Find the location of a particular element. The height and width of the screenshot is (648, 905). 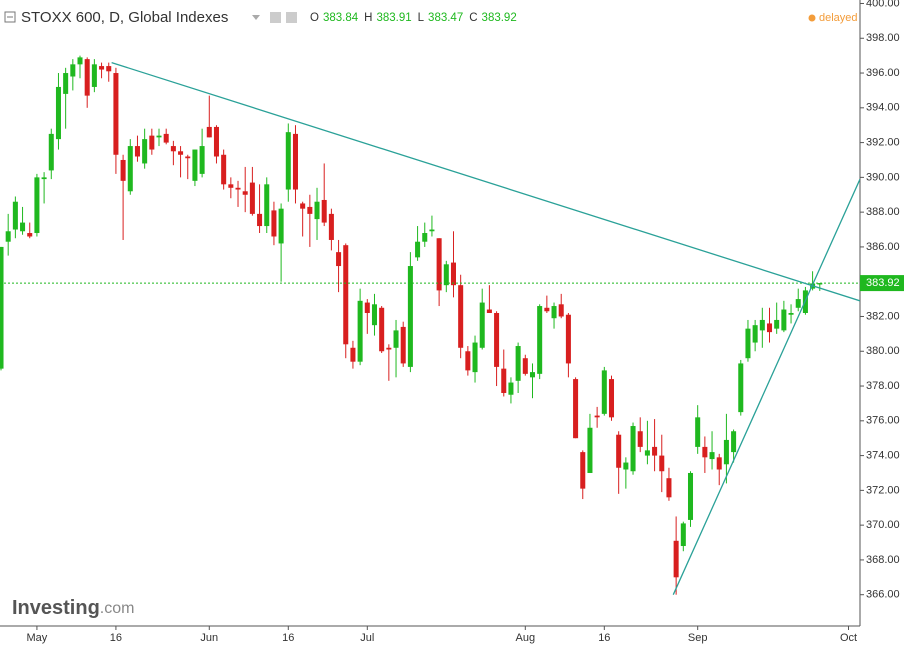

ohlc-value: 383.47 is located at coordinates (445, 18).